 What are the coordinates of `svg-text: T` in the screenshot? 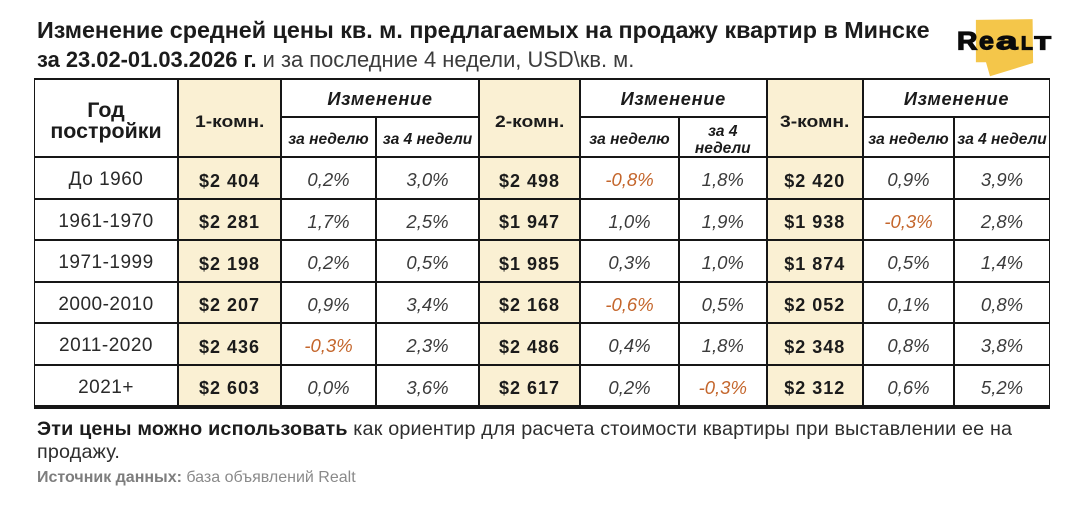 It's located at (1043, 44).